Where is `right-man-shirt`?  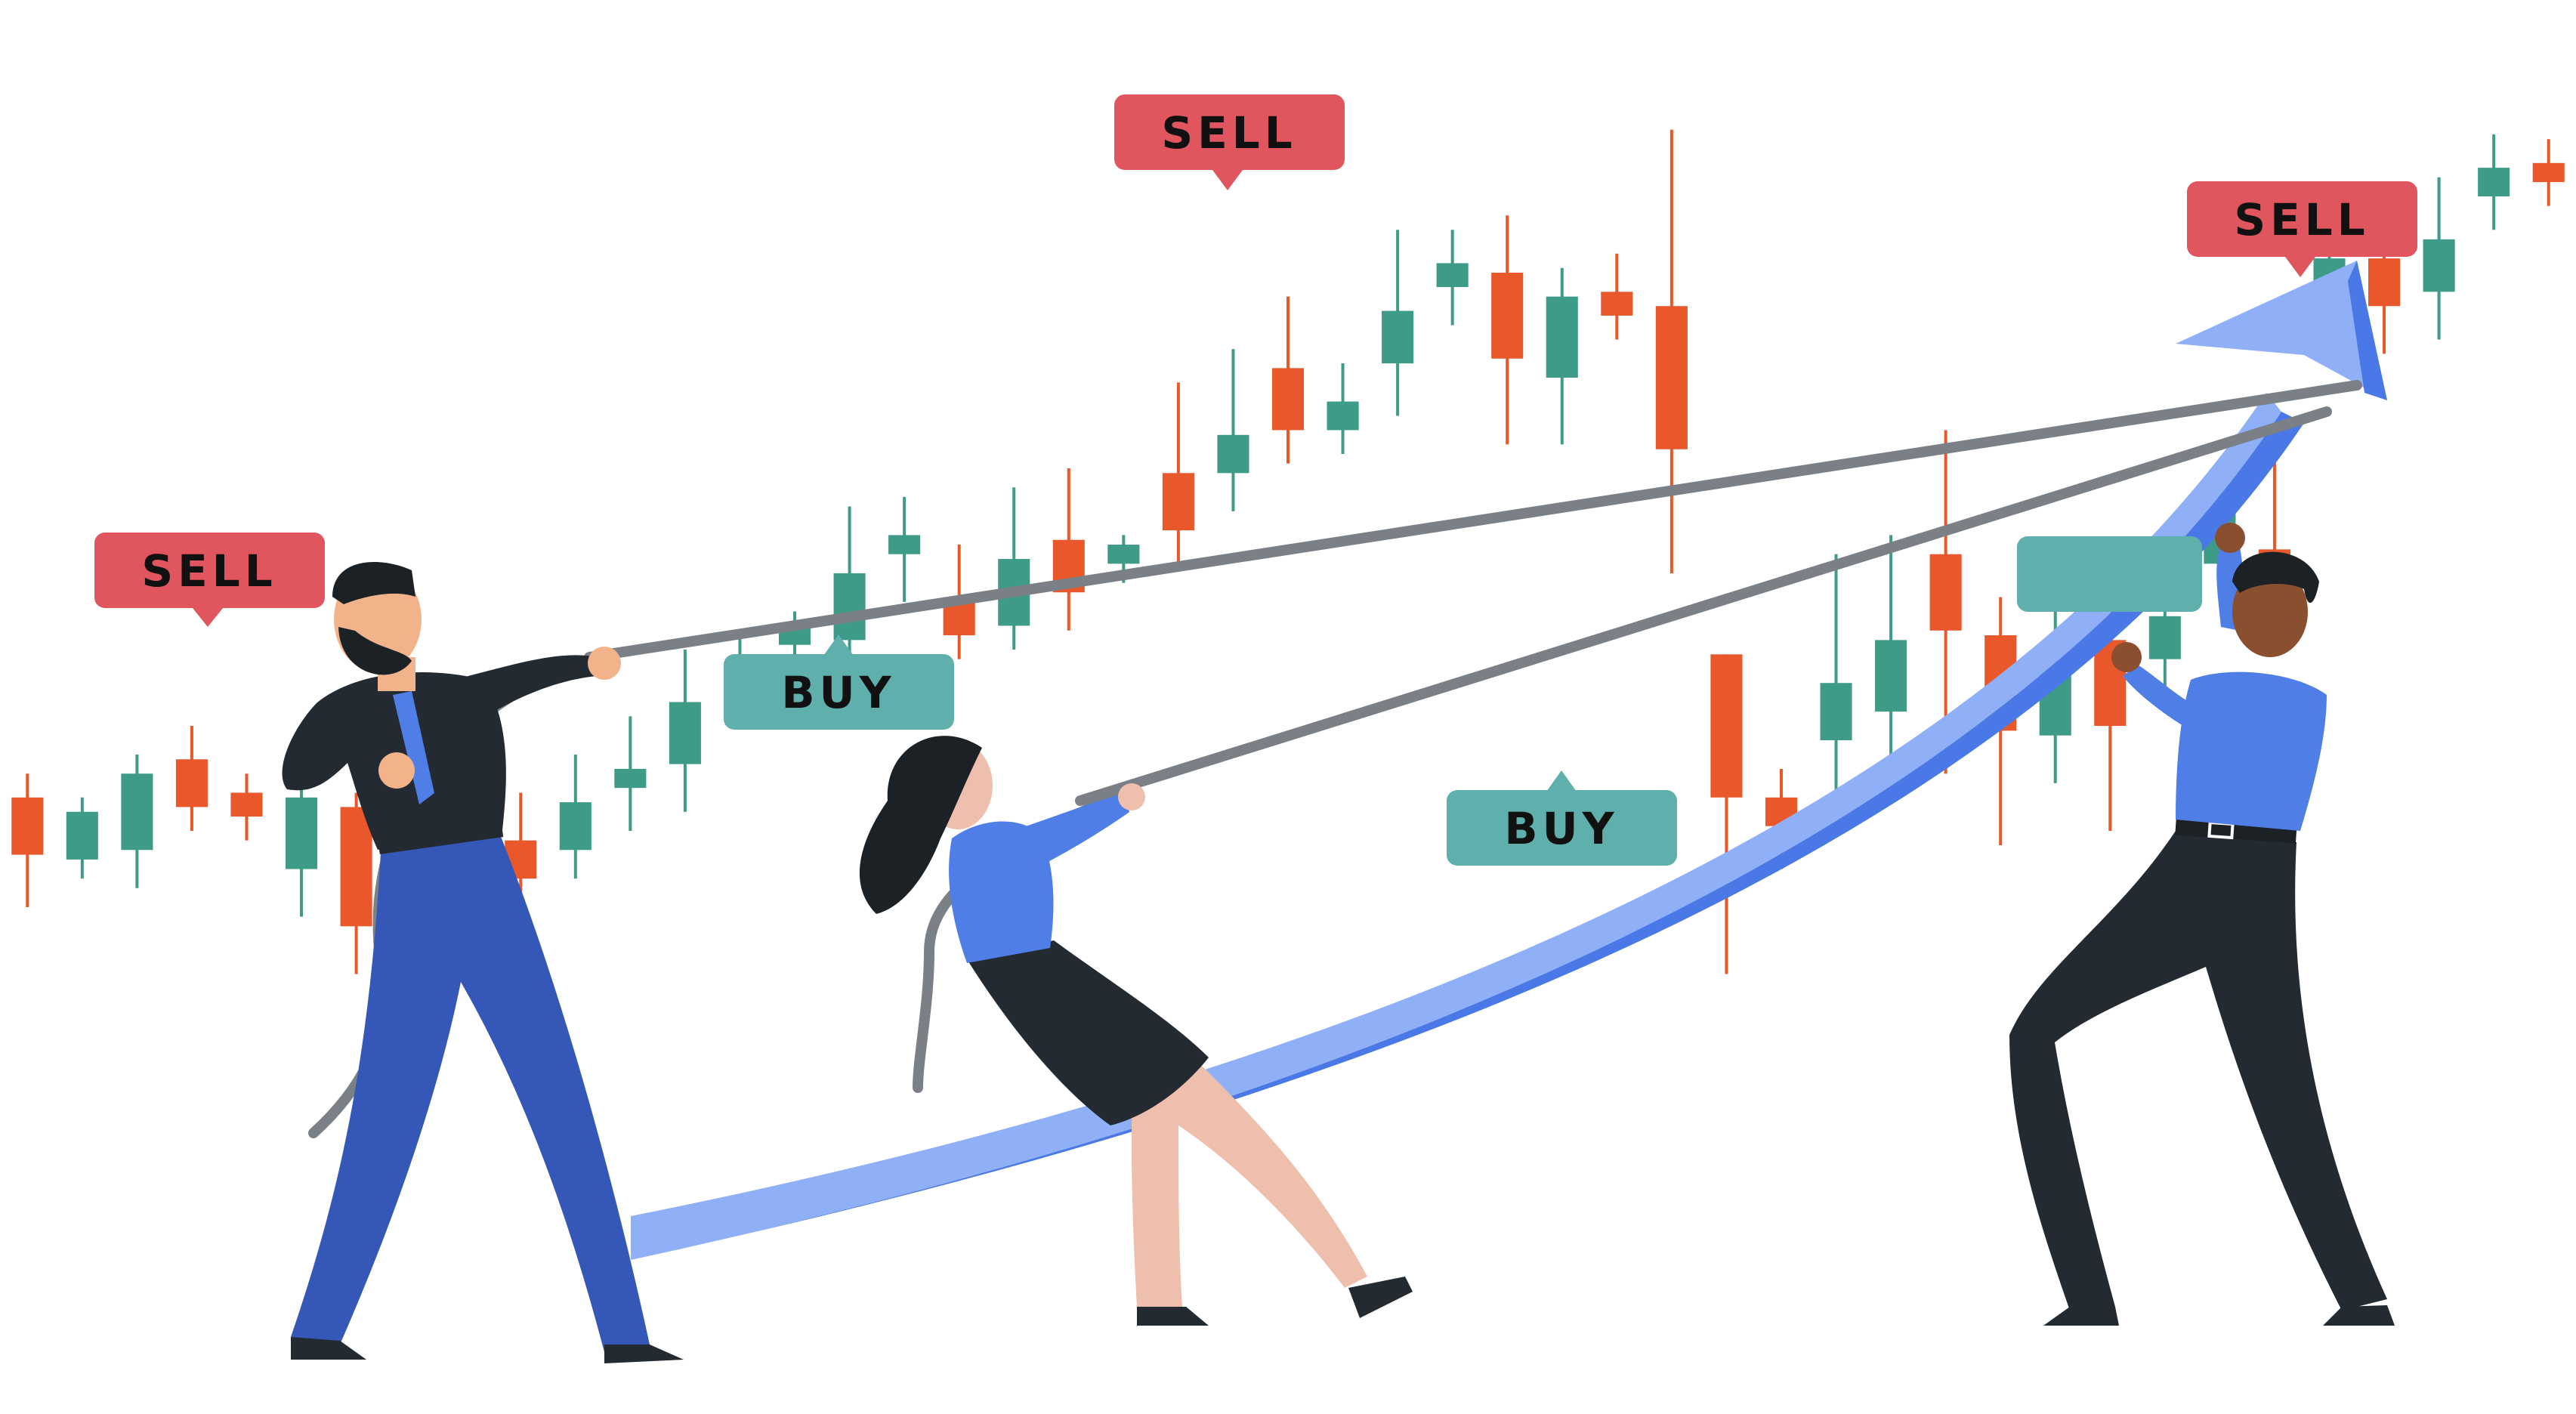
right-man-shirt is located at coordinates (2251, 751).